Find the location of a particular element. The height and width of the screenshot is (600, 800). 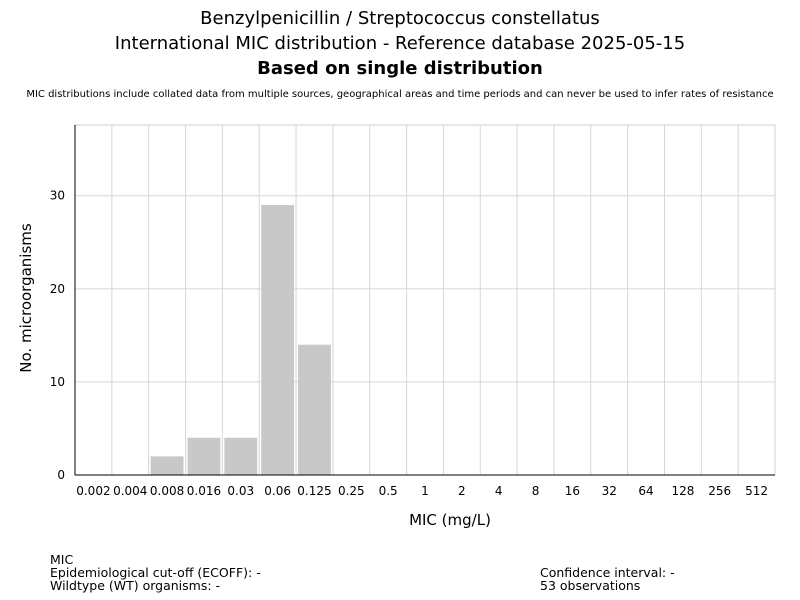

confidence-interval-text: Confidence interval: - is located at coordinates (607, 572).